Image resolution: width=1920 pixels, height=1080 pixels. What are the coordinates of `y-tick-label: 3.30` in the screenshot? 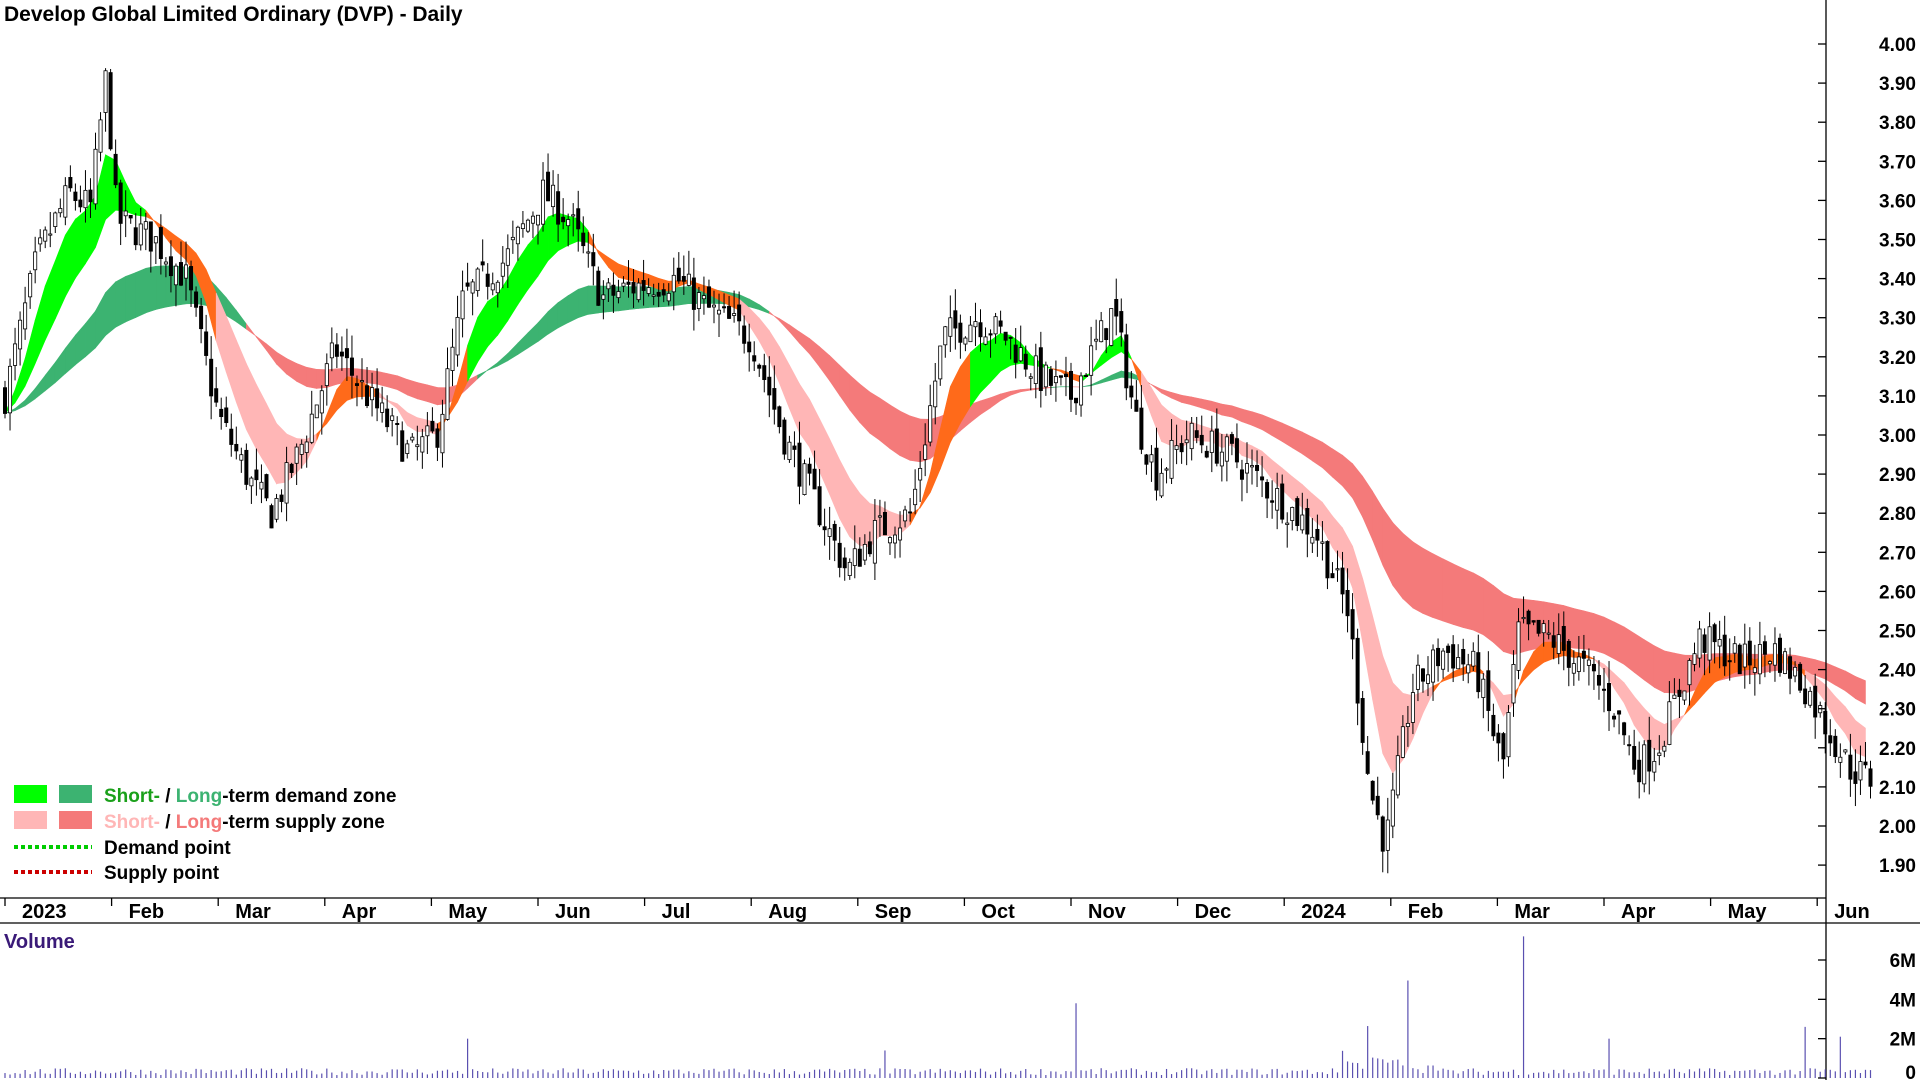 It's located at (1897, 319).